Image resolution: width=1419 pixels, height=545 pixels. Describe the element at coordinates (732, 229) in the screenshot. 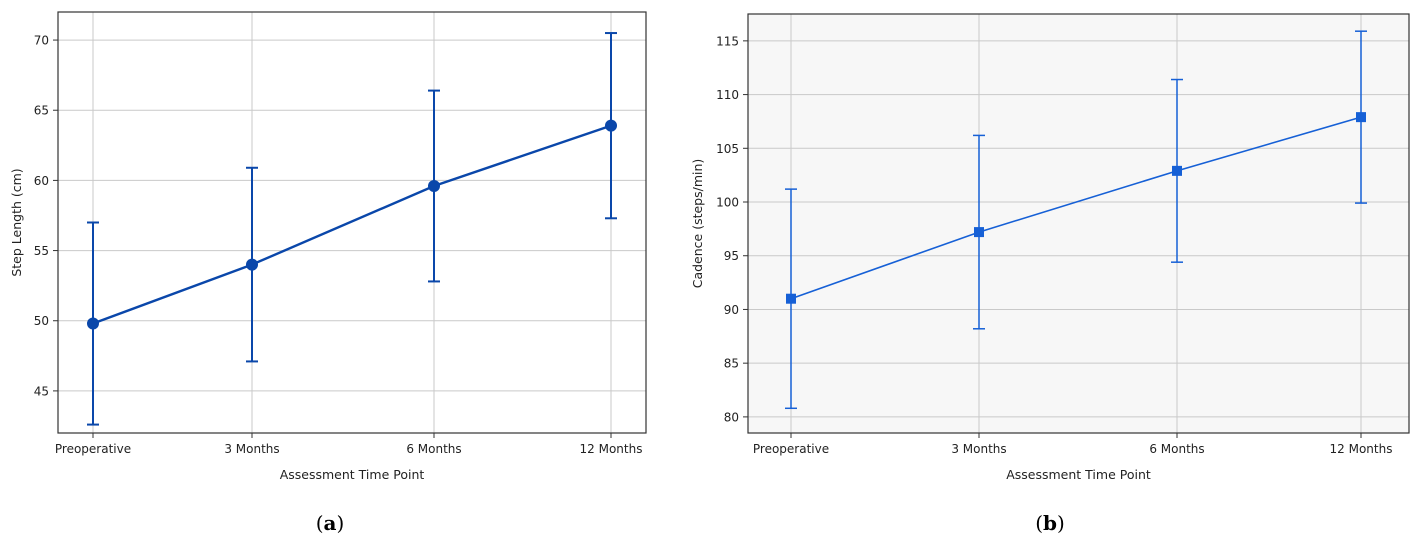

I see `y-ticks-b: 80 85 90 95 100 105 110 115` at that location.